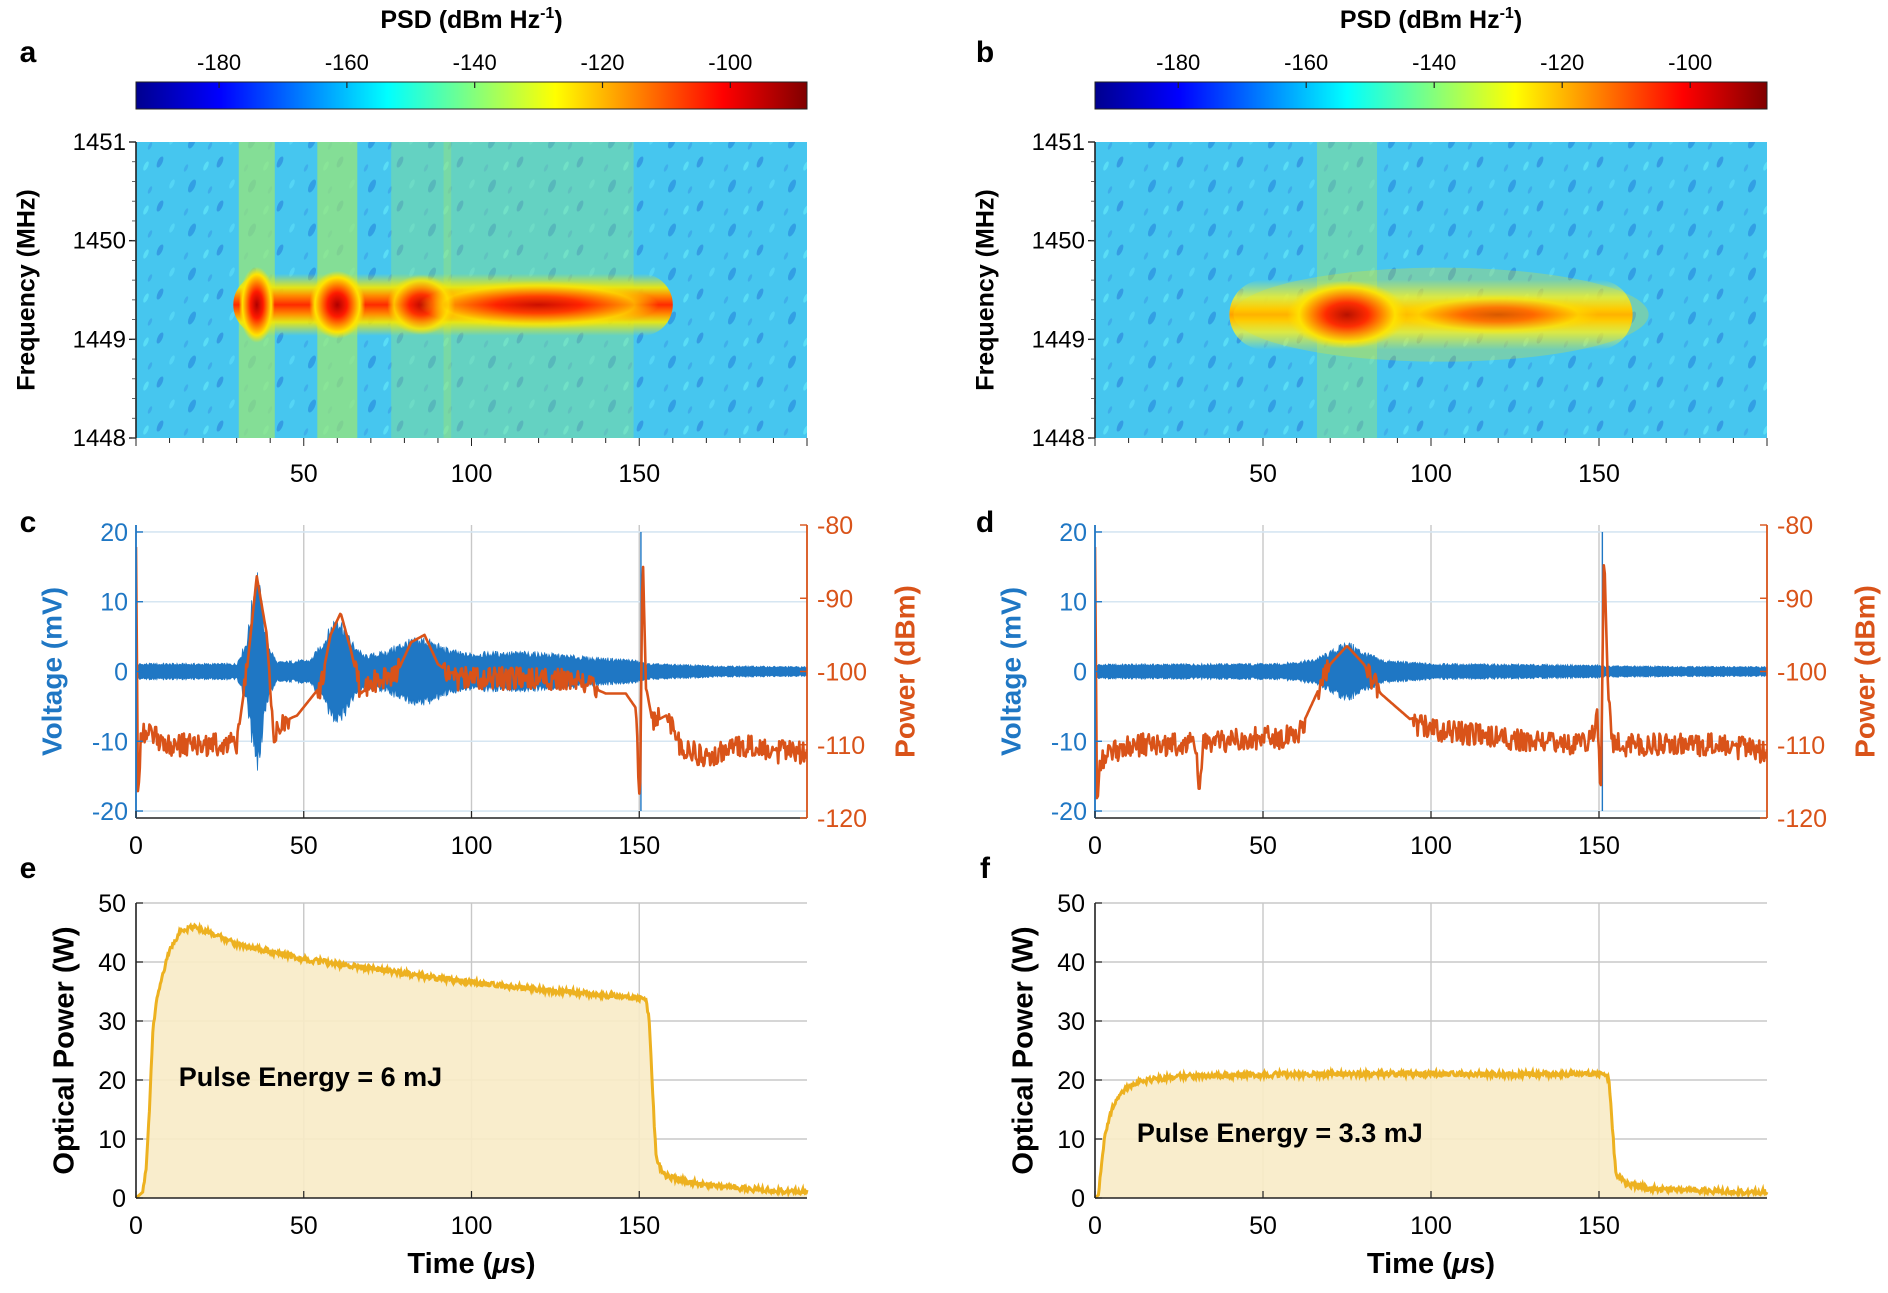  What do you see at coordinates (1306, 62) in the screenshot?
I see `colorbar-tick-label: -160` at bounding box center [1306, 62].